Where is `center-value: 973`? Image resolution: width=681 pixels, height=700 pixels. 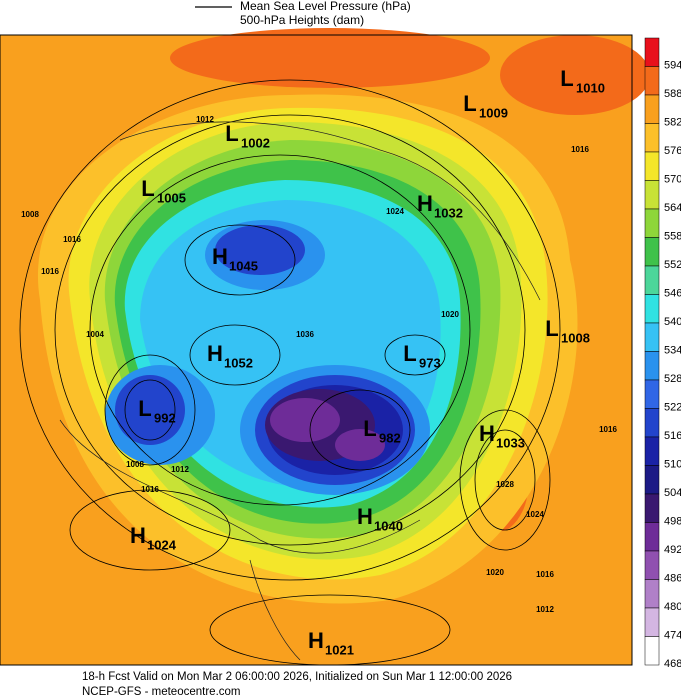 center-value: 973 is located at coordinates (430, 362).